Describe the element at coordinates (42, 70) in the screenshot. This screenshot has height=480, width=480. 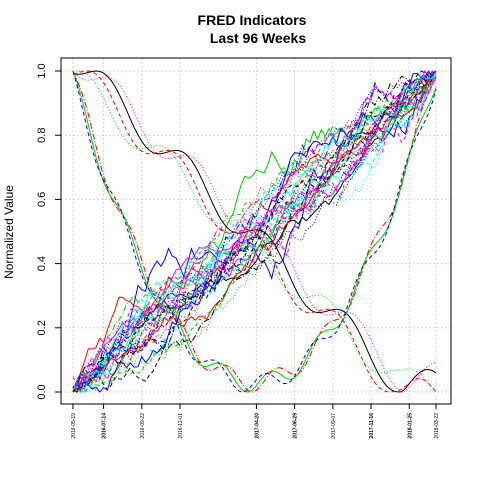
I see `y-tick-label: 1.0` at that location.